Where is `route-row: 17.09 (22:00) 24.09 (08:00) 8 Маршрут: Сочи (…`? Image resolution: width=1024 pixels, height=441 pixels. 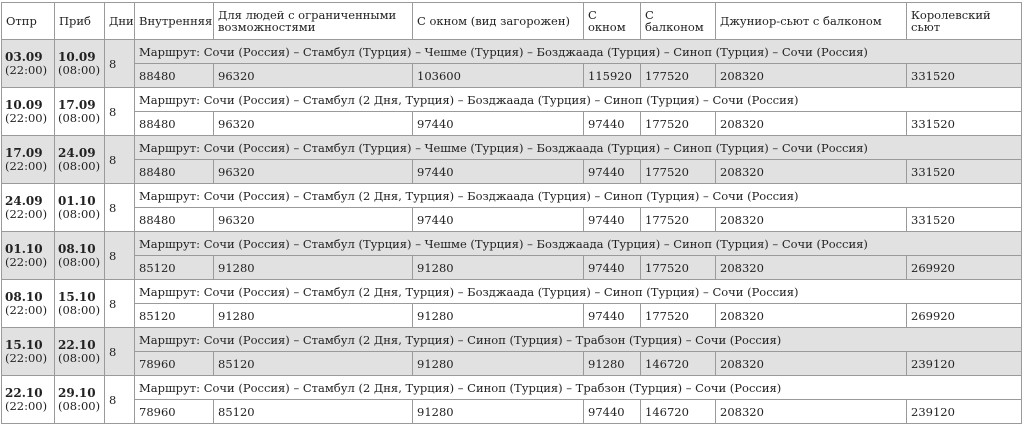
route-row: 17.09 (22:00) 24.09 (08:00) 8 Маршрут: Сочи (… is located at coordinates (511, 159).